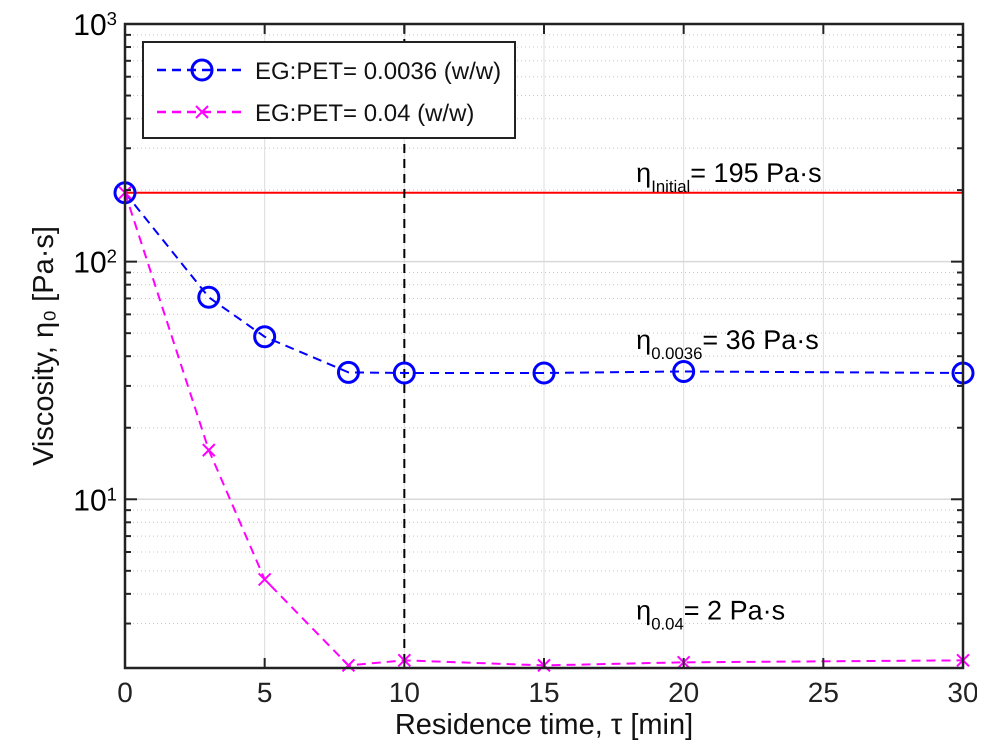  Describe the element at coordinates (264, 692) in the screenshot. I see `x-tick-label: 5` at that location.